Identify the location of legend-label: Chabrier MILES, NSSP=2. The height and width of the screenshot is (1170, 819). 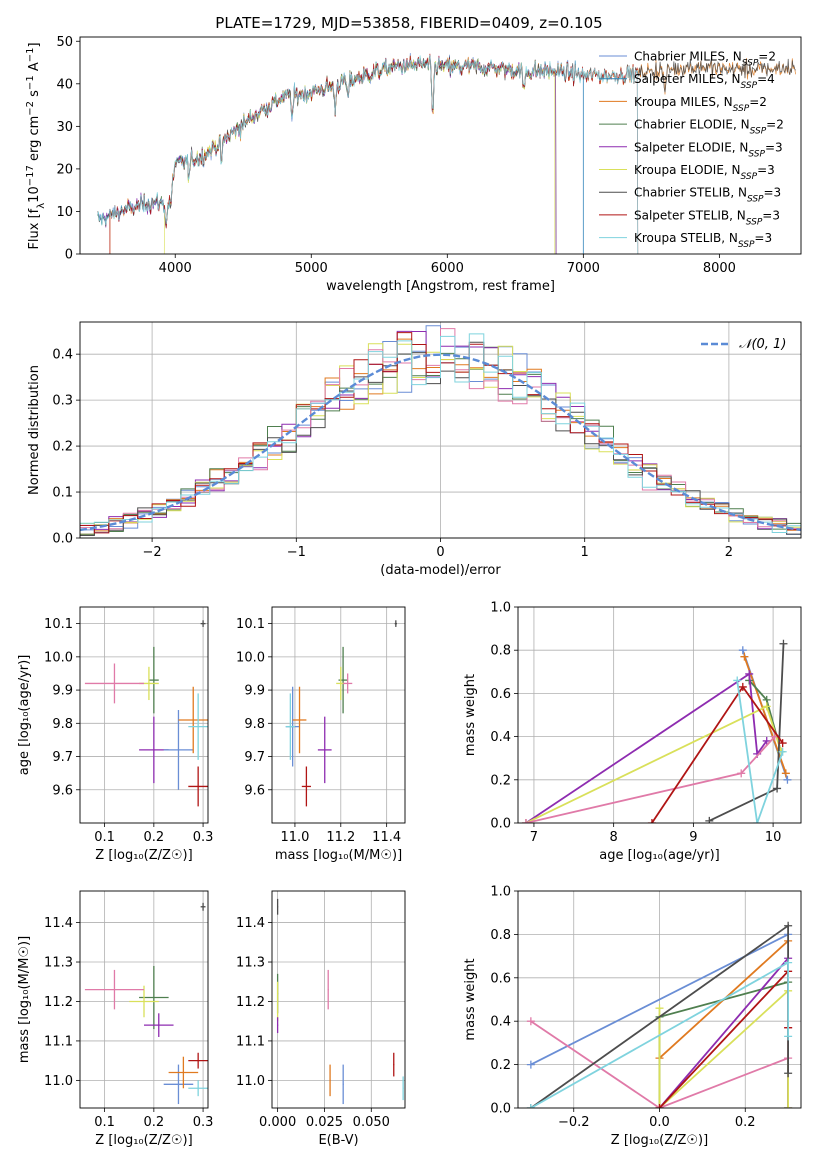
(705, 59).